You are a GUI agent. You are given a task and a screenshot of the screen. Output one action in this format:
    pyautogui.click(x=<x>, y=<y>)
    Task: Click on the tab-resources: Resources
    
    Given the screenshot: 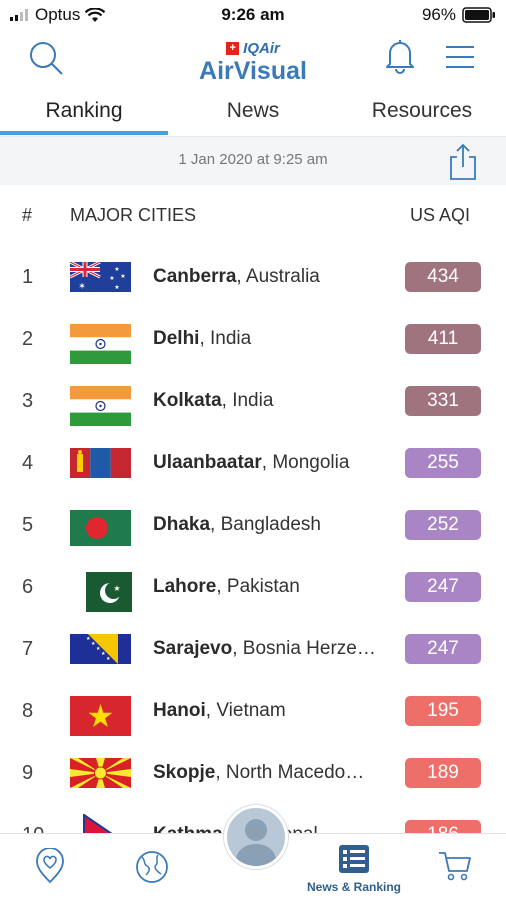 What is the action you would take?
    pyautogui.click(x=422, y=110)
    